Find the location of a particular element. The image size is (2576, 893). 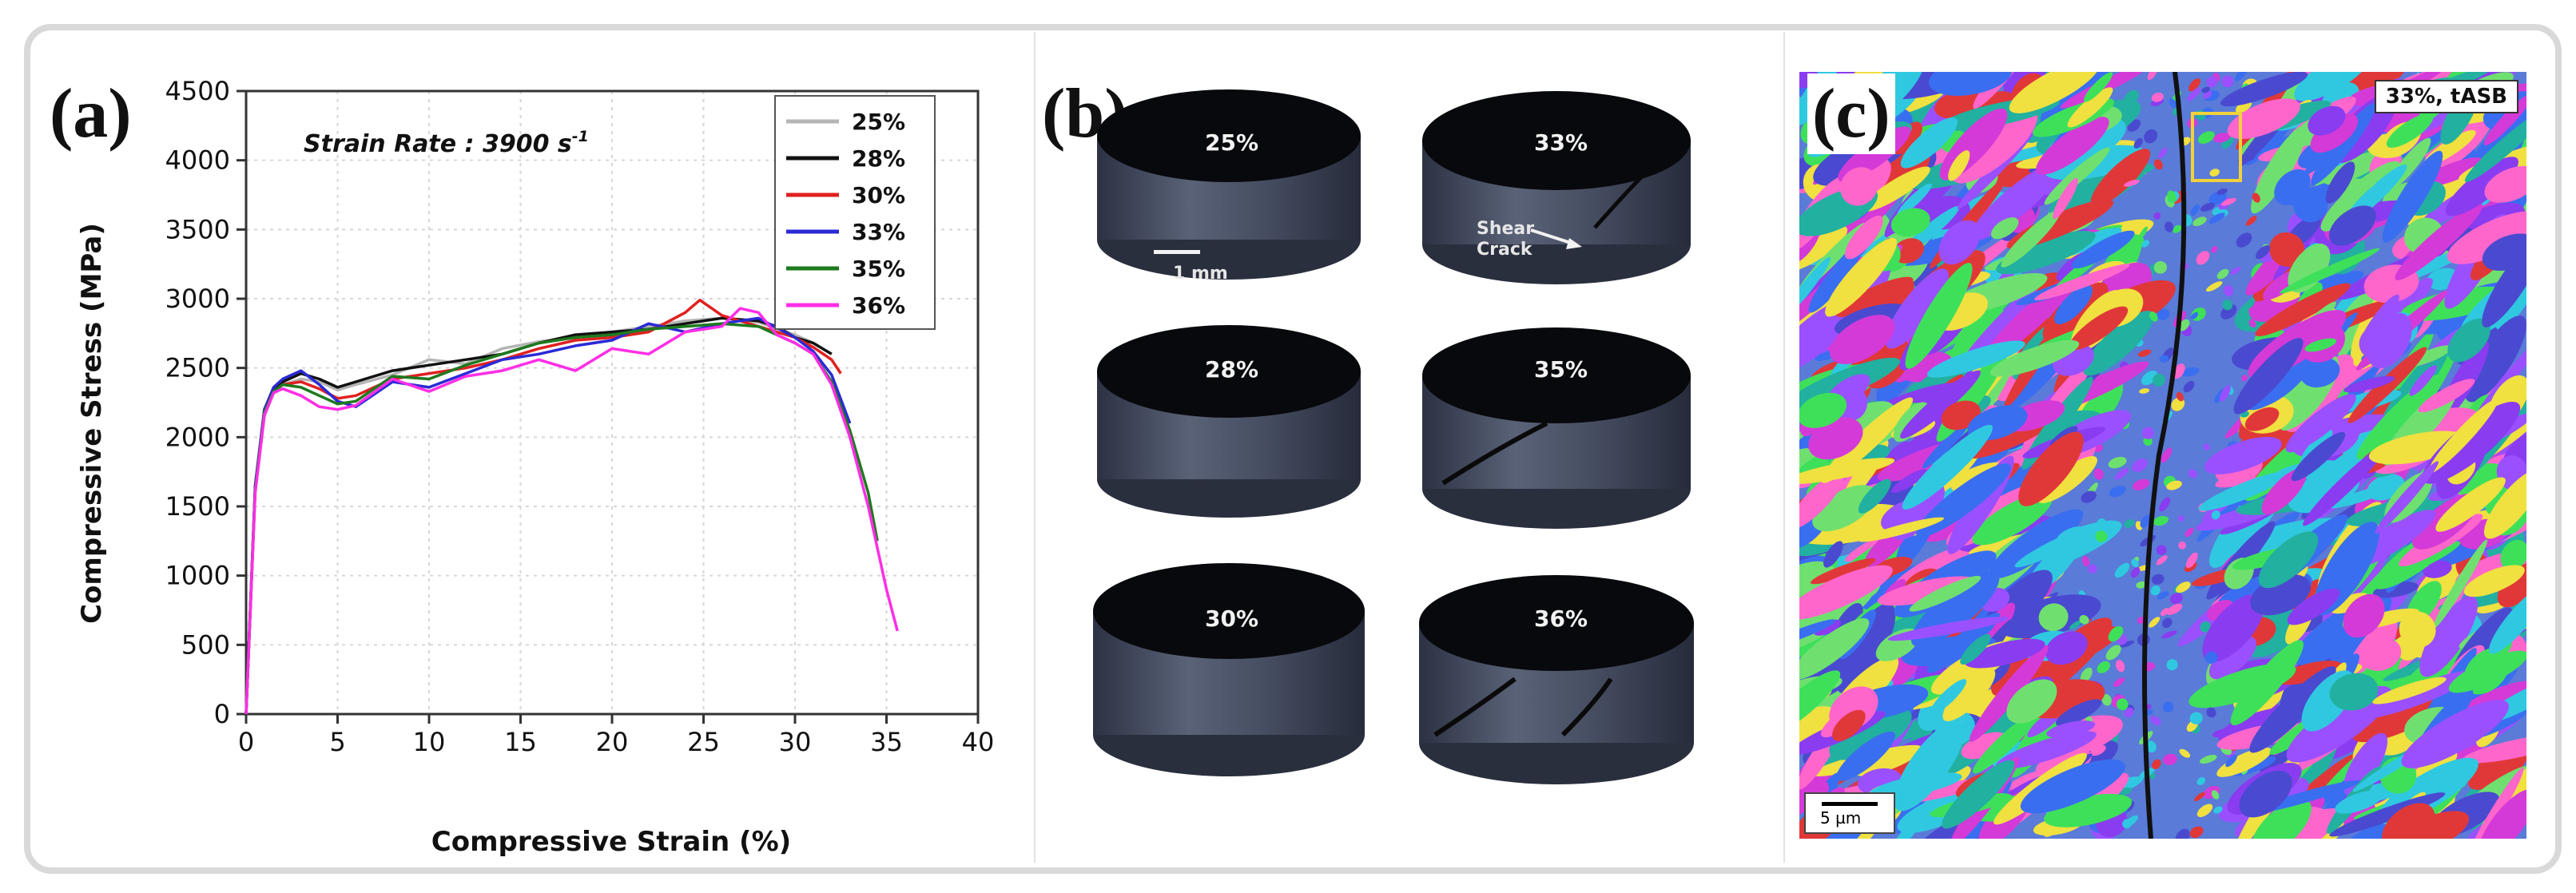

x-tick-label: 10 is located at coordinates (429, 742).